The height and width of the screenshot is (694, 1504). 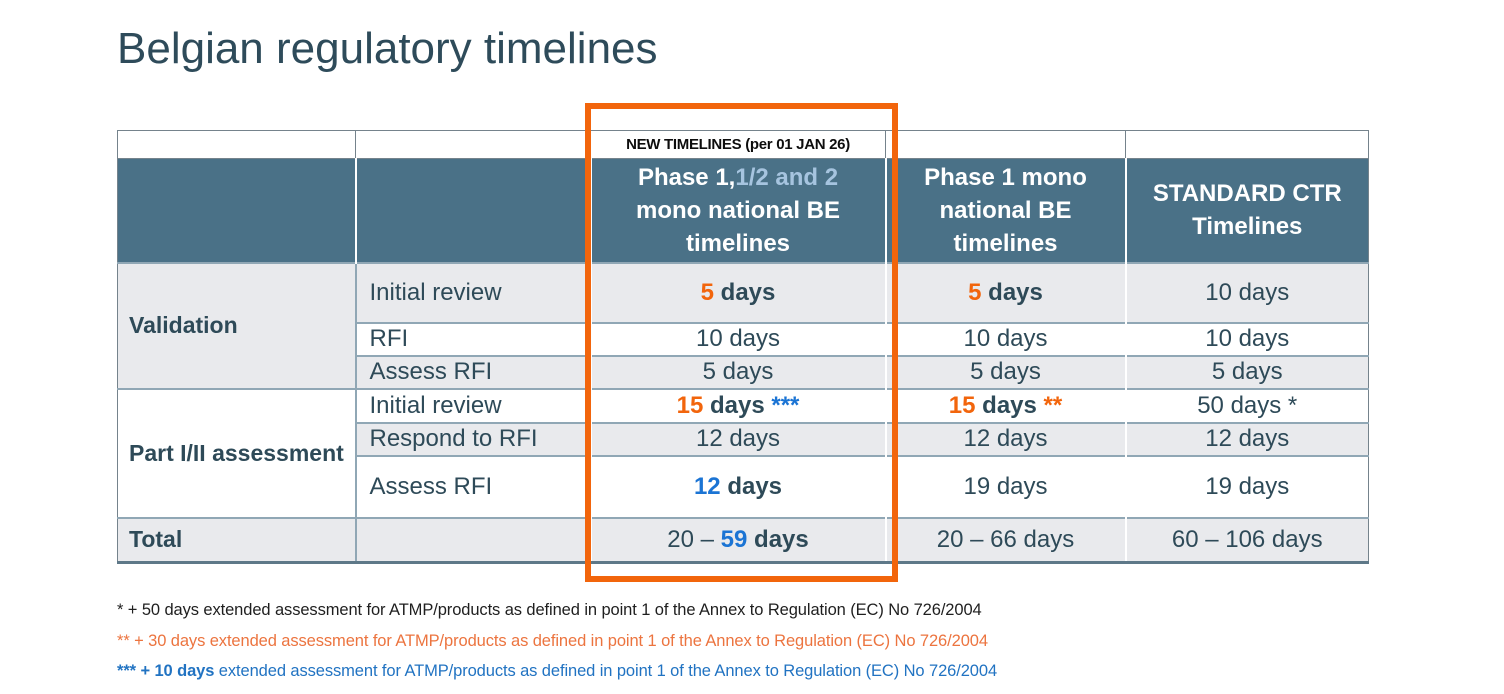 I want to click on group-label-total: Total, so click(x=237, y=540).